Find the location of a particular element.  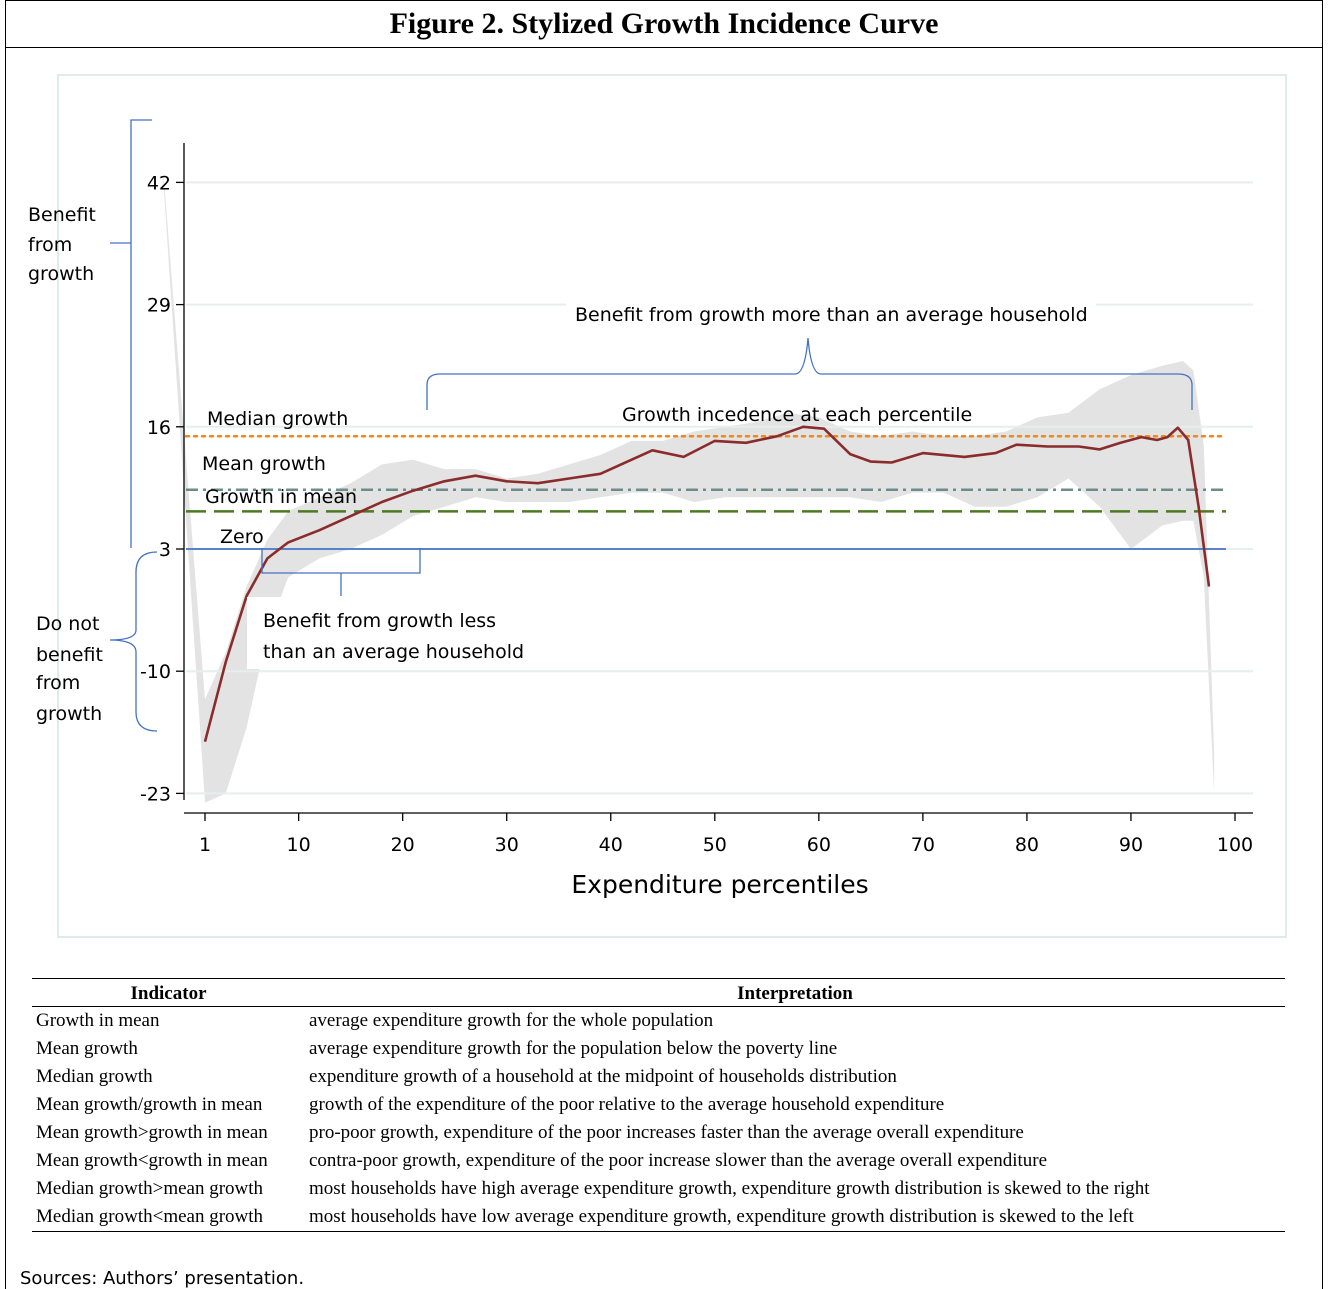

indicator-cell: Median growth<mean growth is located at coordinates (150, 1216).